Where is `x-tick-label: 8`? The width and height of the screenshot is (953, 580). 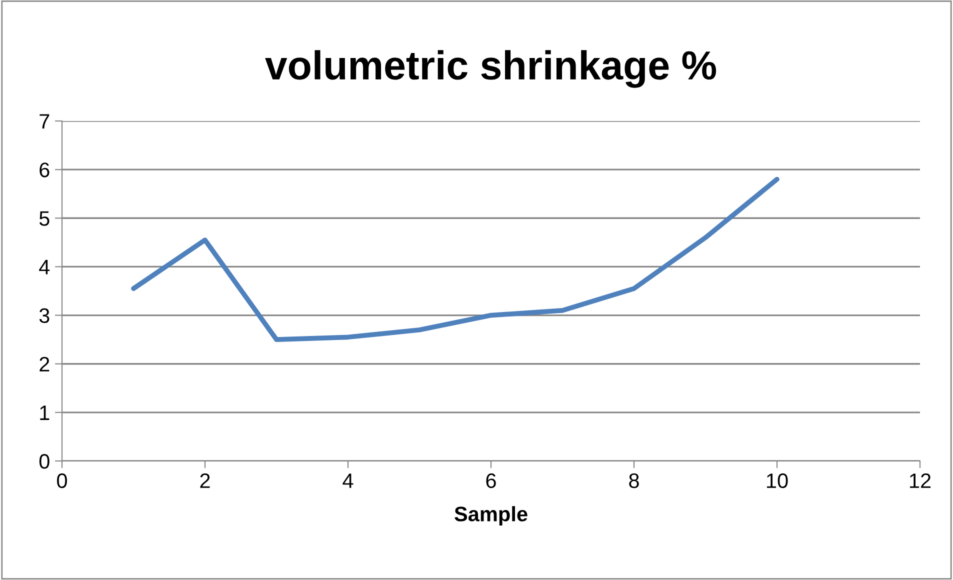 x-tick-label: 8 is located at coordinates (634, 480).